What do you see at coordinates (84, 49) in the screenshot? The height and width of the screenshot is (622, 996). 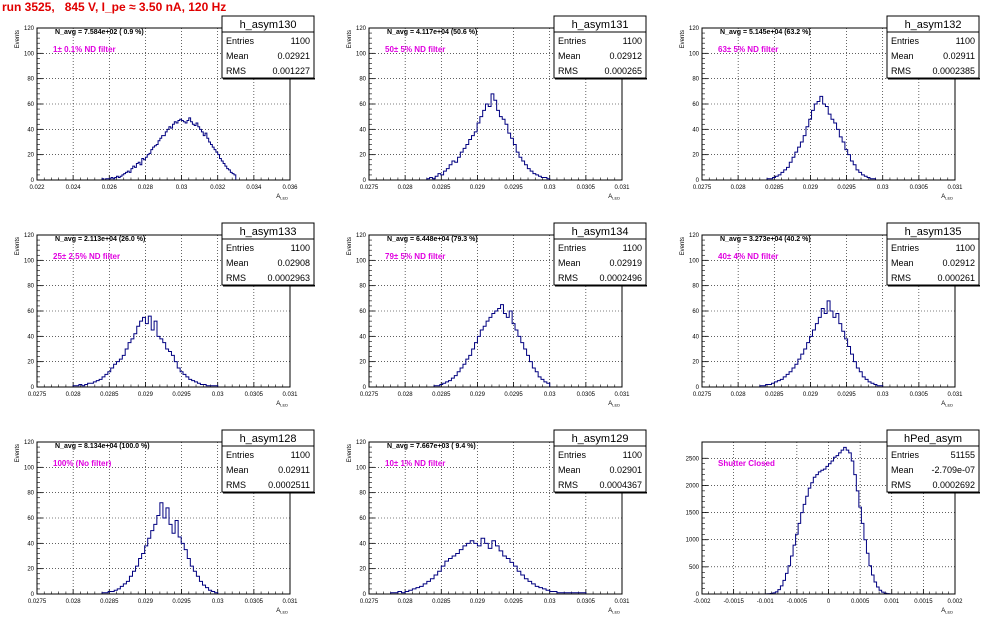 I see `filter-note: 1± 0.1% ND filter` at bounding box center [84, 49].